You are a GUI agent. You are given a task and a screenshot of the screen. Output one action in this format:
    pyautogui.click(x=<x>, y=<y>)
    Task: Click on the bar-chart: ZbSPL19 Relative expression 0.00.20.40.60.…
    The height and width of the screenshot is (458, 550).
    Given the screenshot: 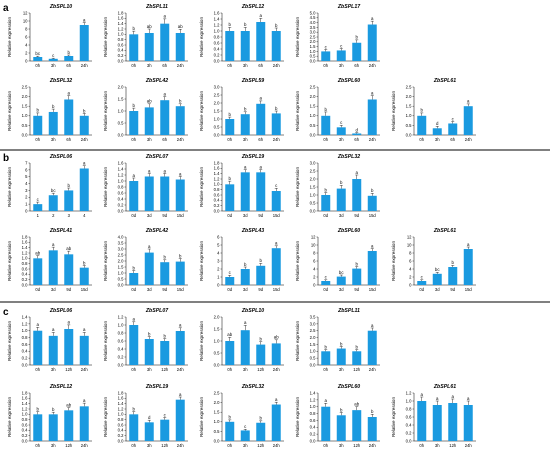 What is the action you would take?
    pyautogui.click(x=241, y=186)
    